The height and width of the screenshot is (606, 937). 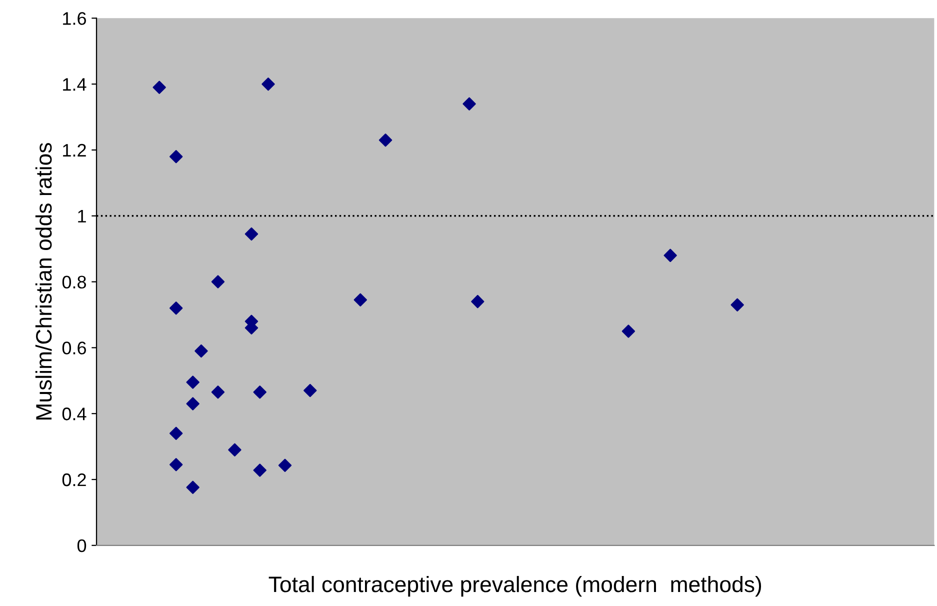 What do you see at coordinates (43, 281) in the screenshot?
I see `y-axis-title: Muslim/Christian odds ratios` at bounding box center [43, 281].